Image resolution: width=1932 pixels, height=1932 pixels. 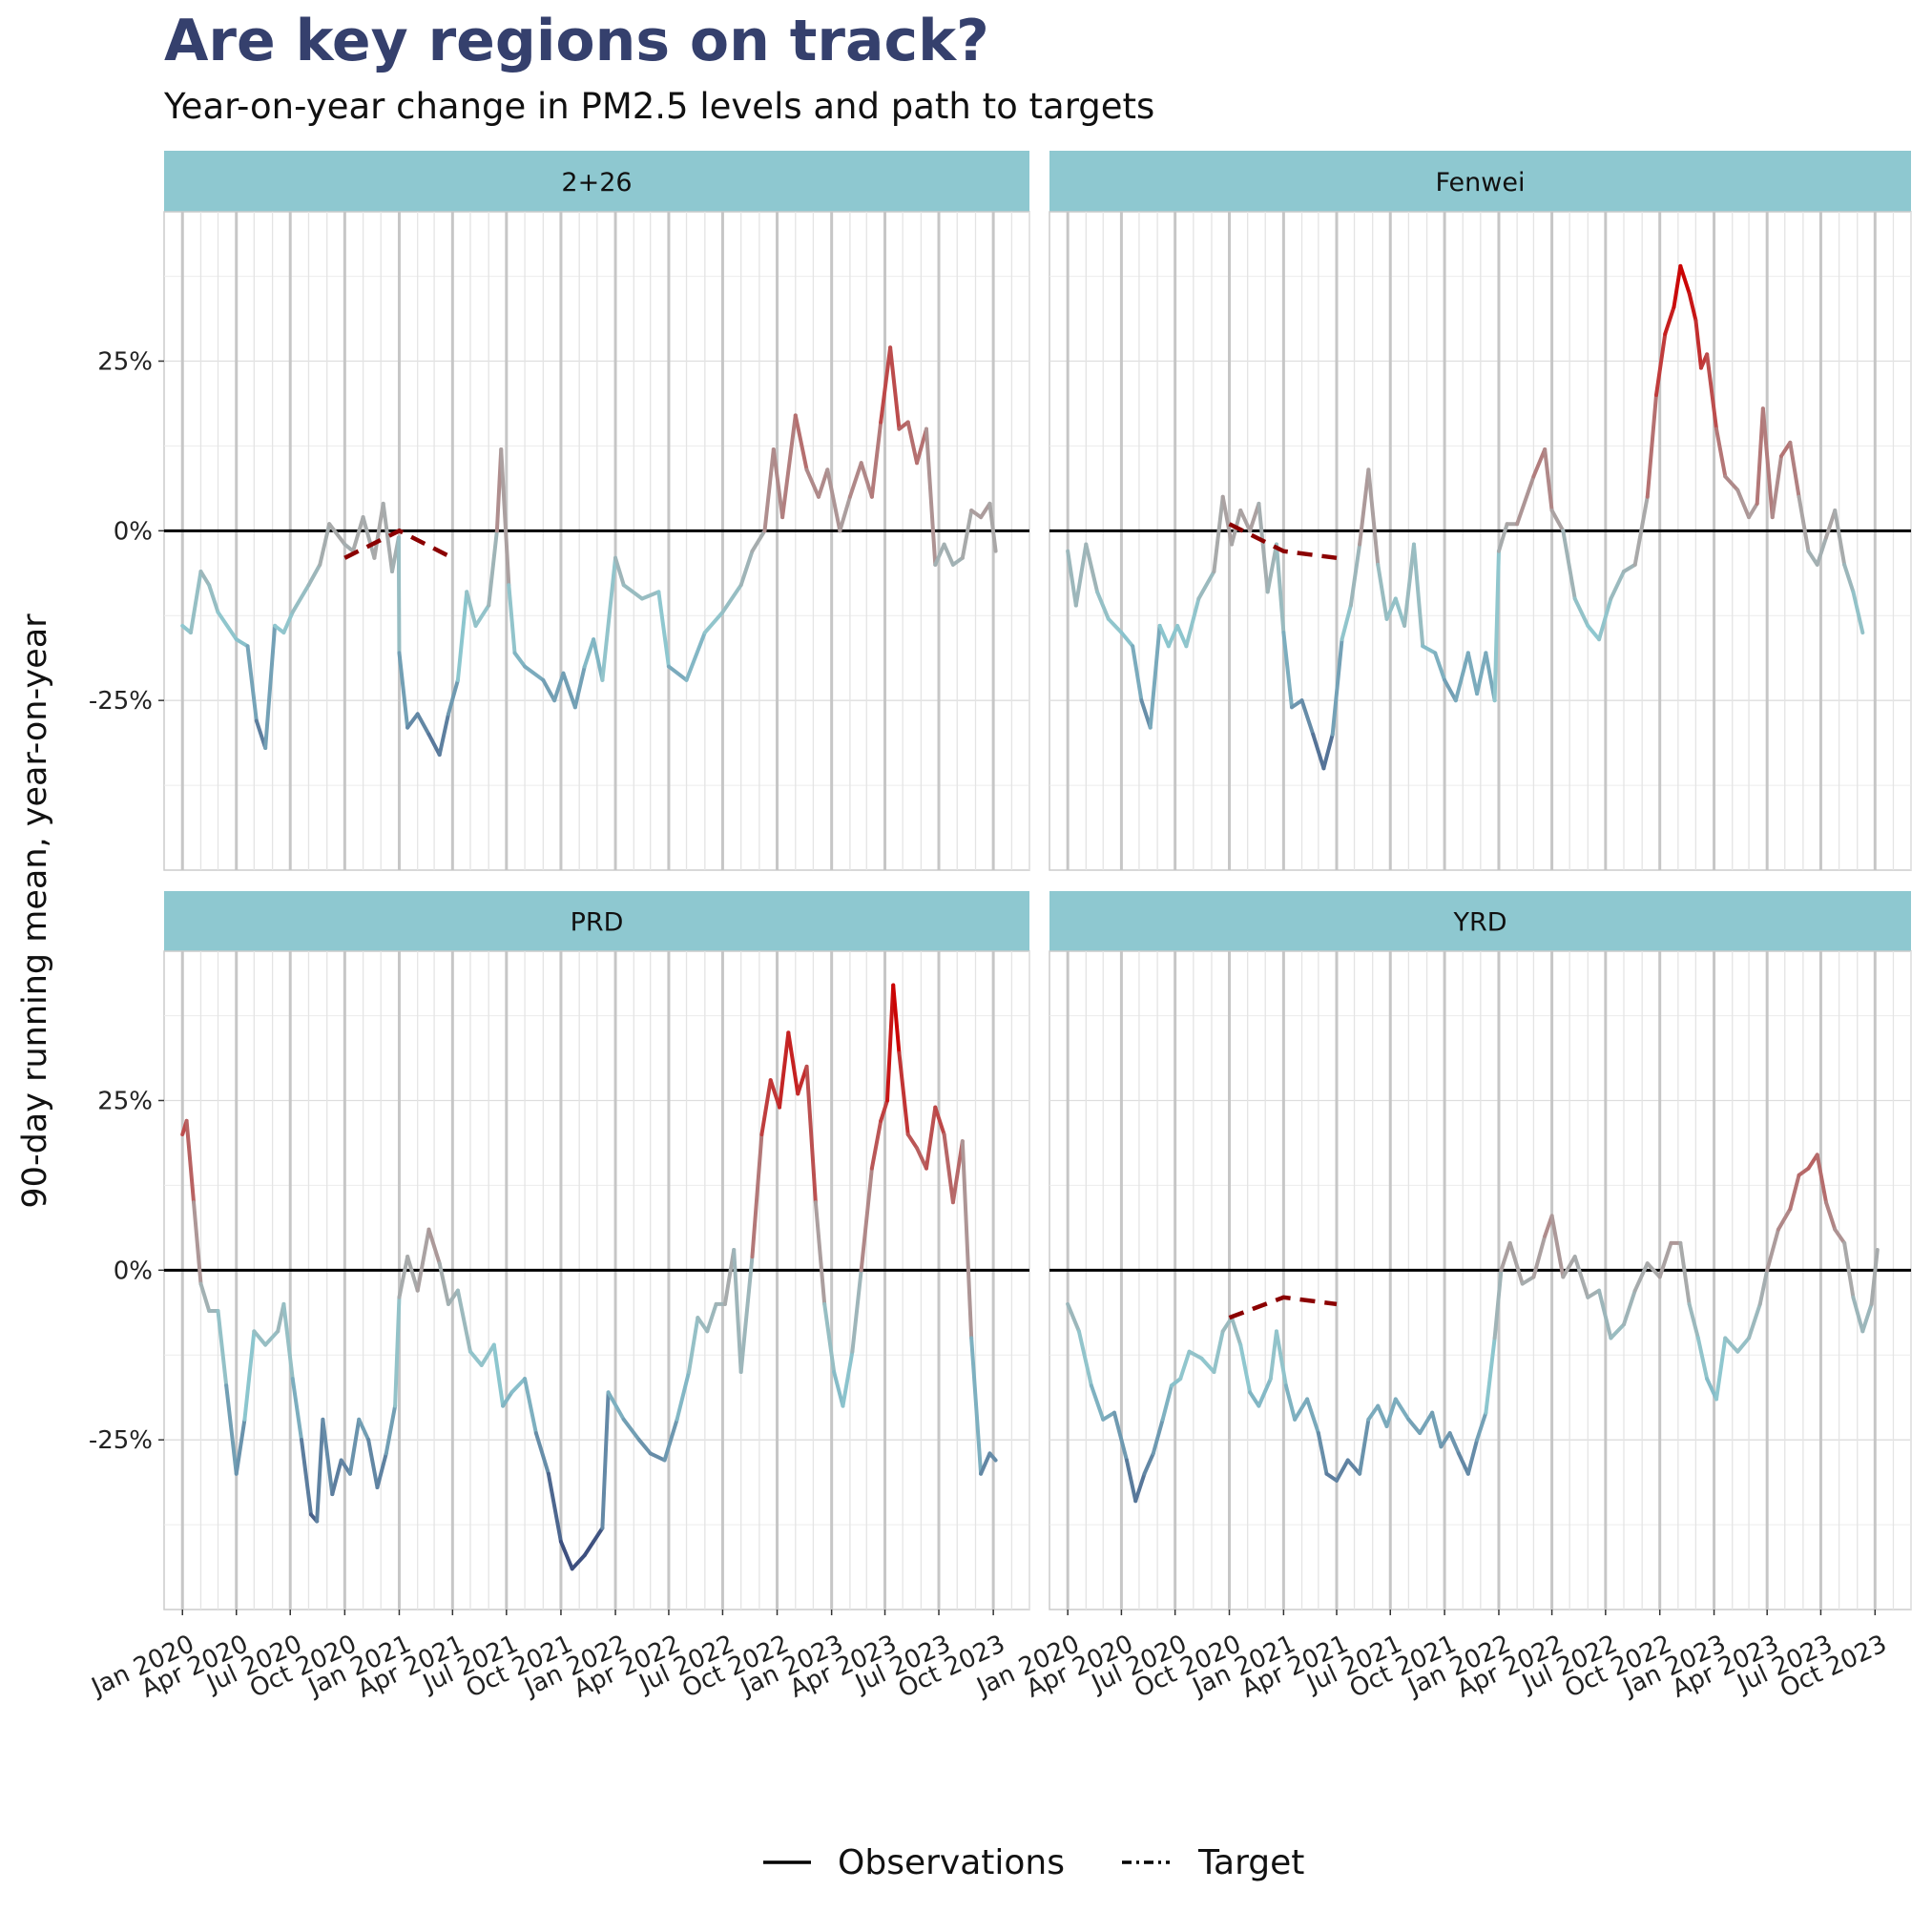 What do you see at coordinates (1283, 541) in the screenshot?
I see `target-line` at bounding box center [1283, 541].